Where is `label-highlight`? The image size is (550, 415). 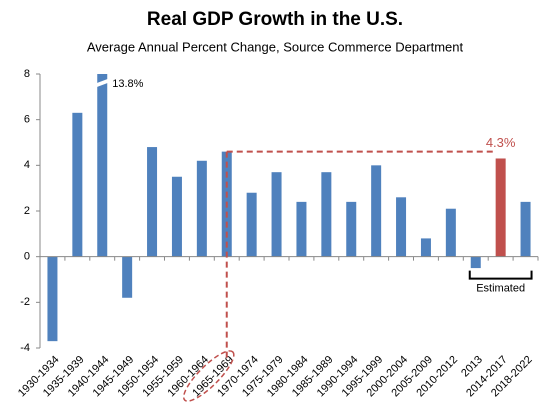 label-highlight is located at coordinates (208, 376).